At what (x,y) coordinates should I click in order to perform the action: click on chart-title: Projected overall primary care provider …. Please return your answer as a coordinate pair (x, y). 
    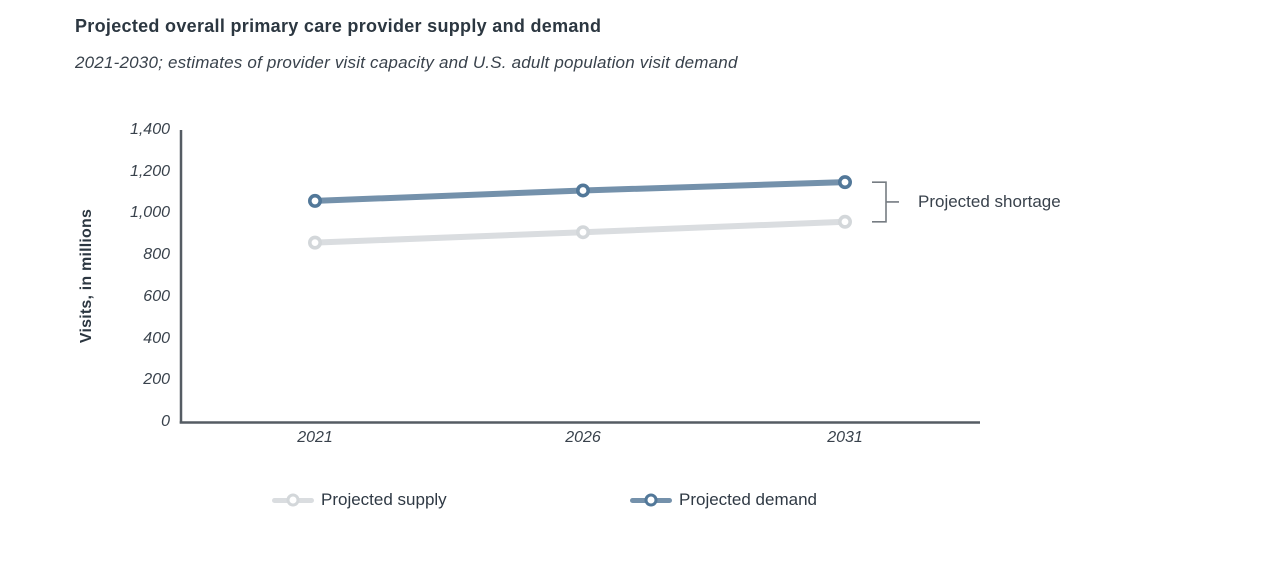
    Looking at the image, I should click on (338, 26).